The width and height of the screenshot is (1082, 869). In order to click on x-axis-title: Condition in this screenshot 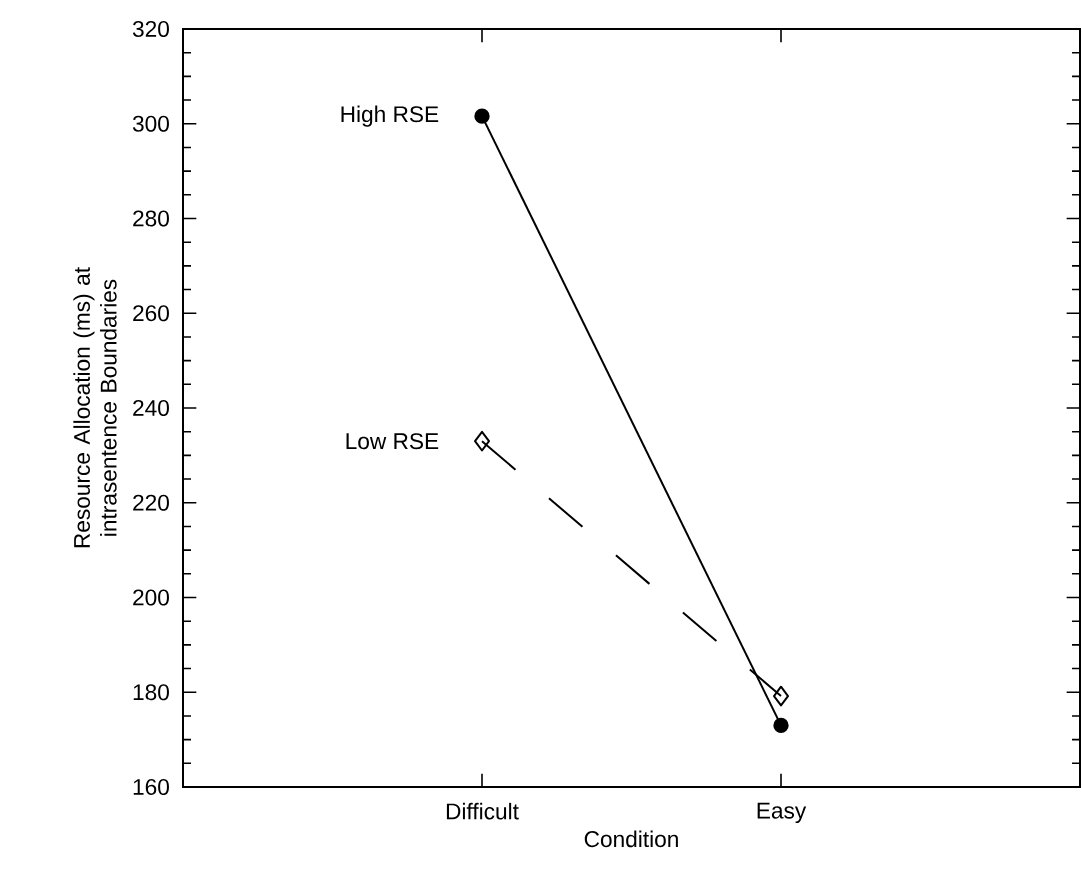, I will do `click(631, 839)`.